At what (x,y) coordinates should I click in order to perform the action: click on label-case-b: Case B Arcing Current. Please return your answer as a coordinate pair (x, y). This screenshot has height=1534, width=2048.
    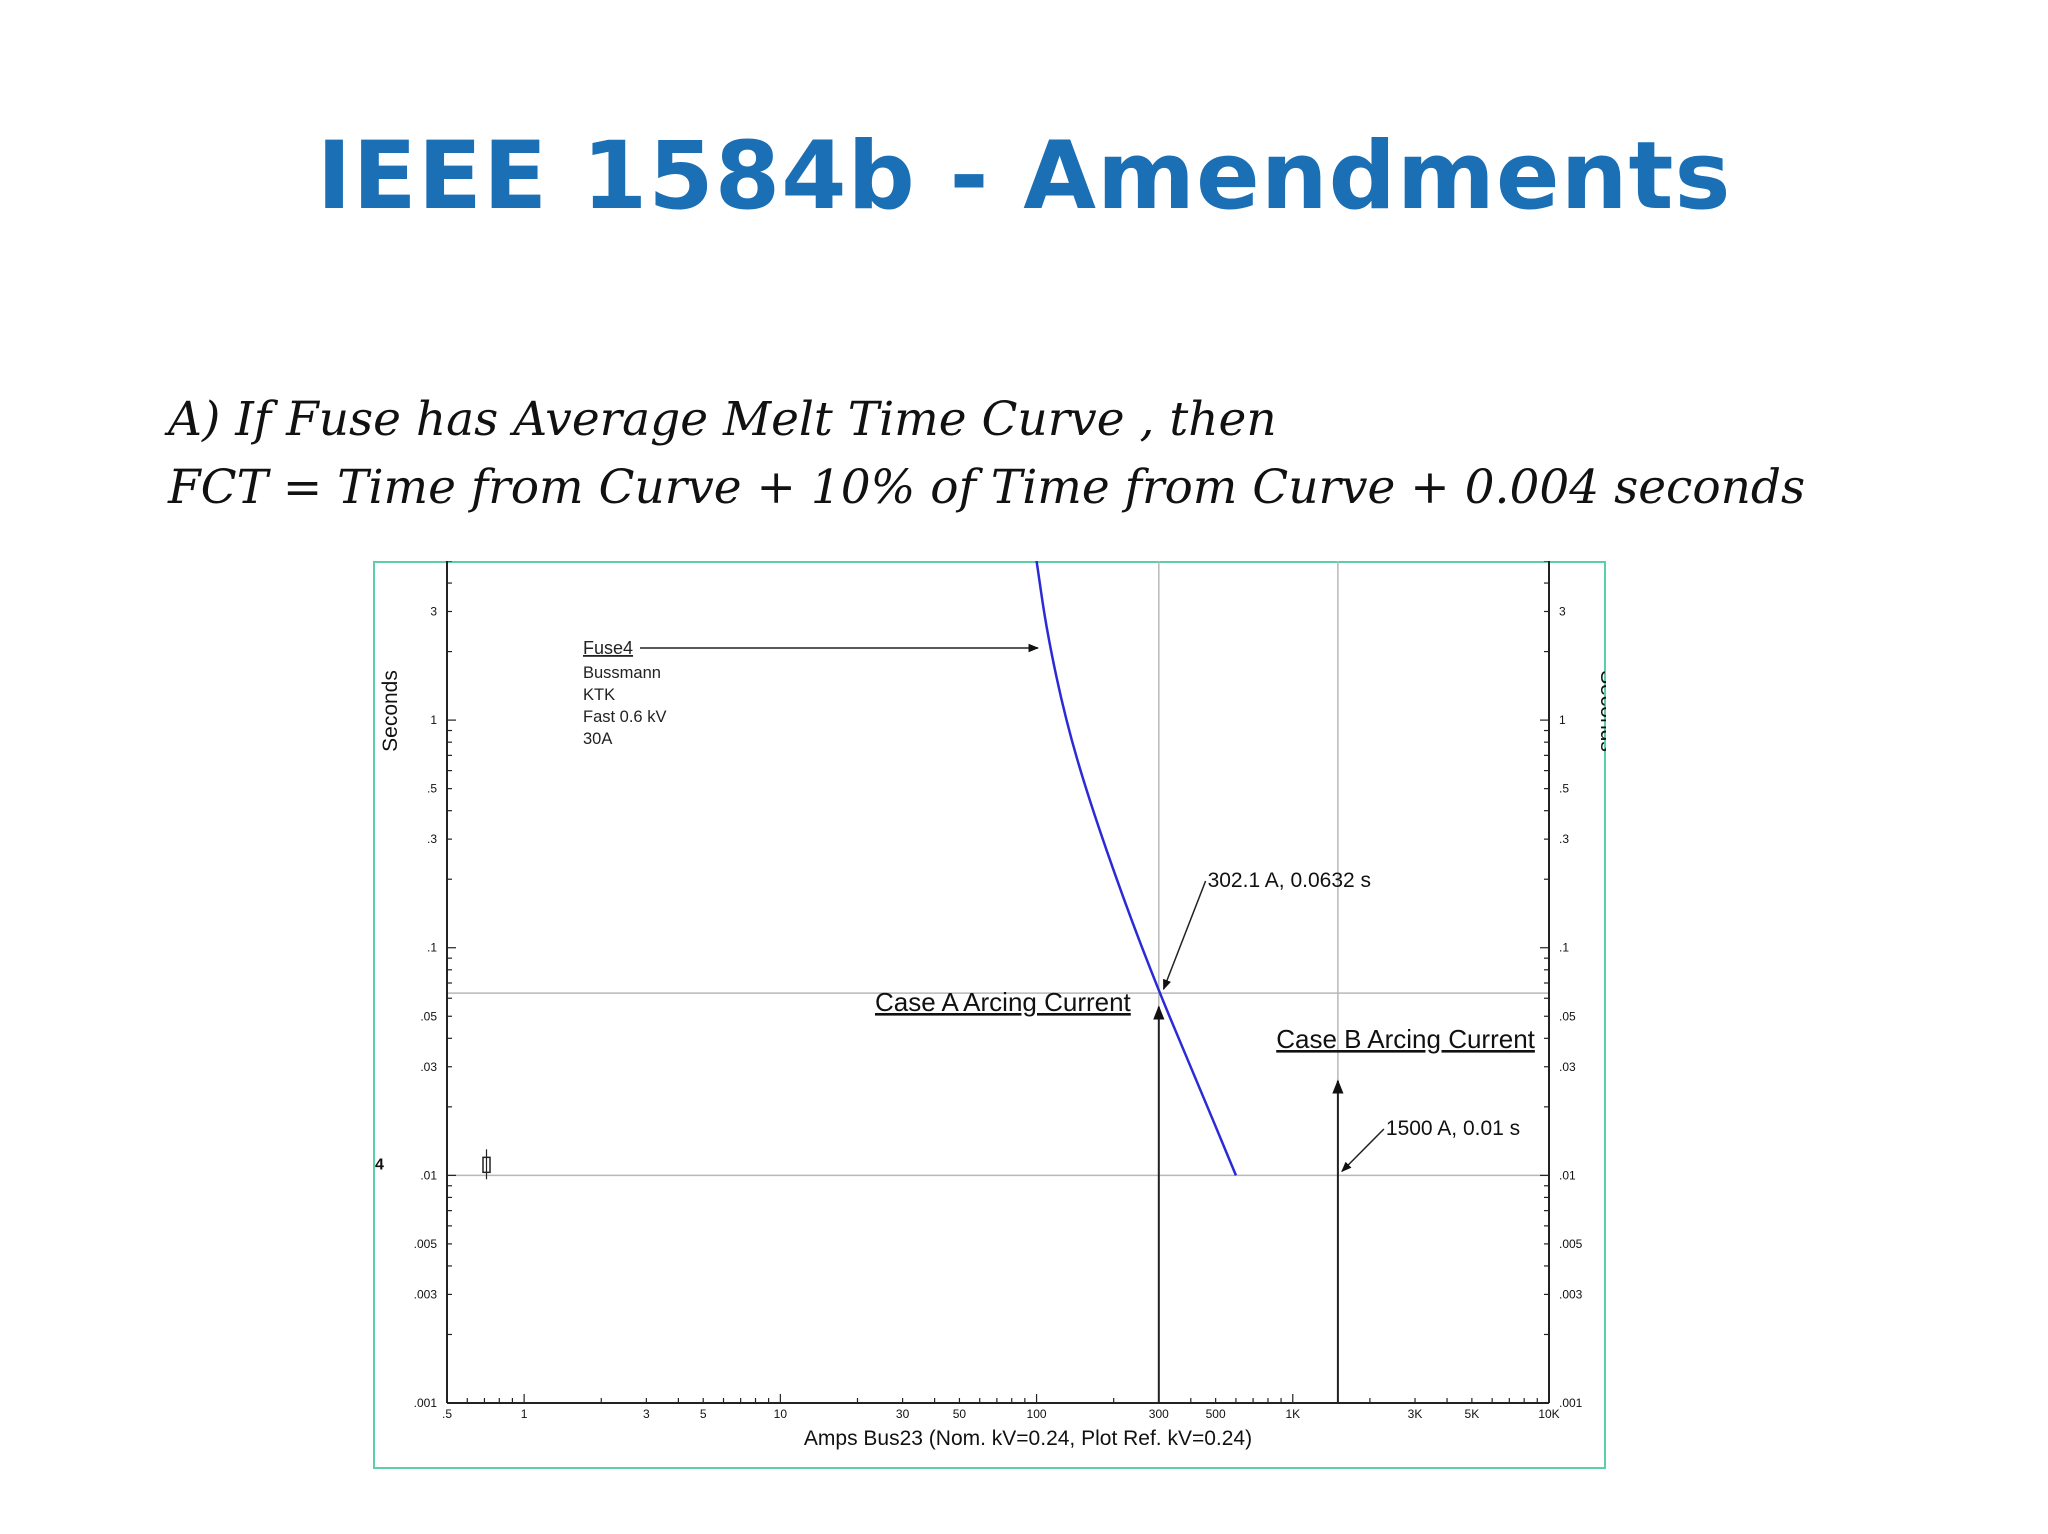
    Looking at the image, I should click on (1405, 1039).